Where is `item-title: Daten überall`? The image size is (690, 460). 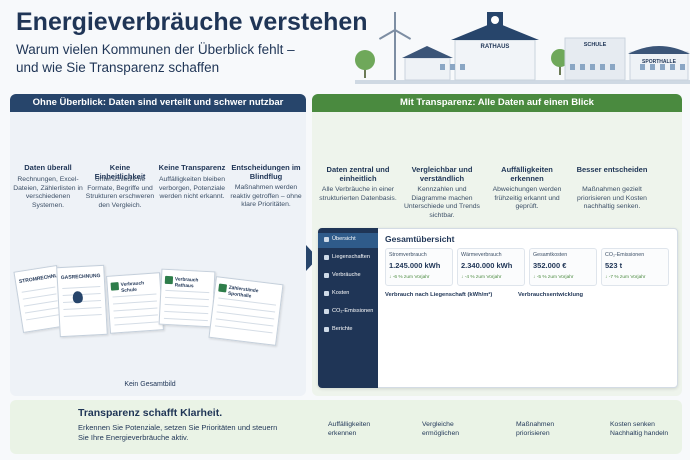 item-title: Daten überall is located at coordinates (48, 167).